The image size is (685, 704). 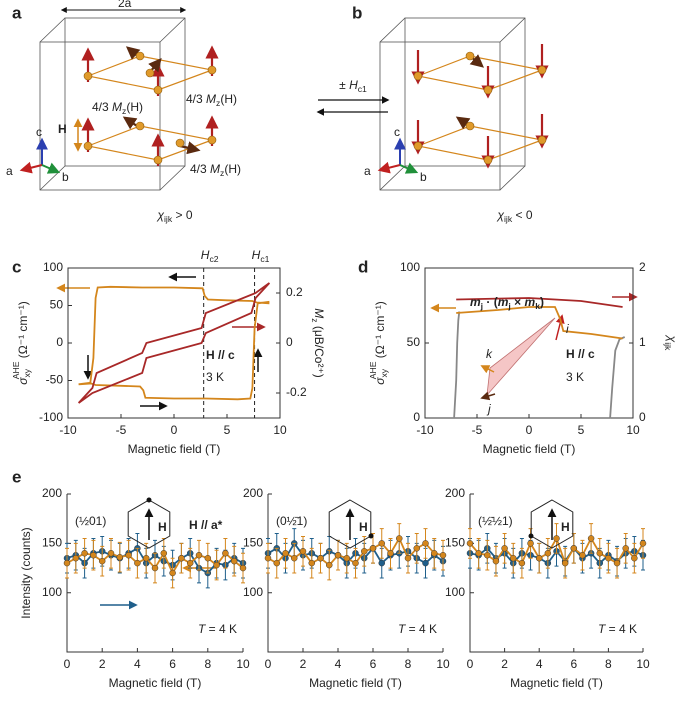 I want to click on direction-dot, so click(x=149, y=500).